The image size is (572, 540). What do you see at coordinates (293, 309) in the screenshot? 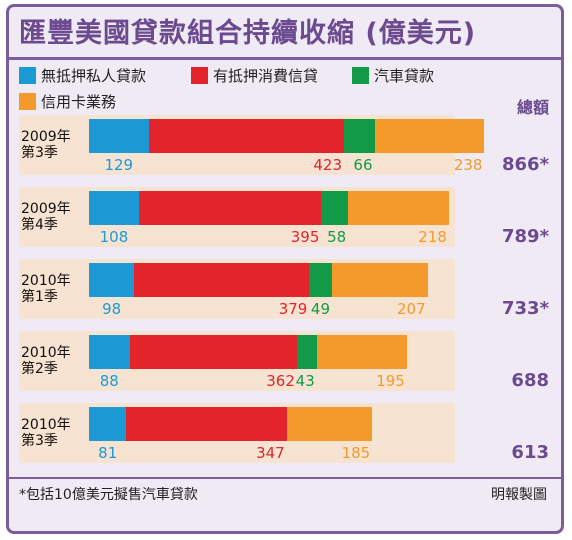
I see `value-label-secured: 379` at bounding box center [293, 309].